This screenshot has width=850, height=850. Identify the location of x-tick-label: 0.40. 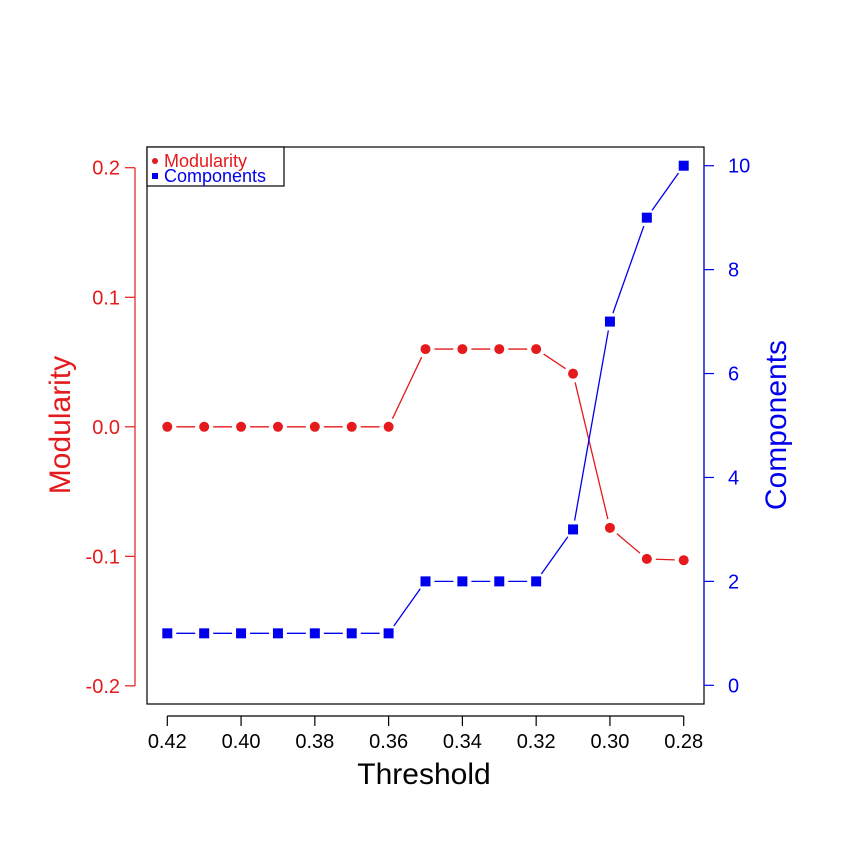
(241, 742).